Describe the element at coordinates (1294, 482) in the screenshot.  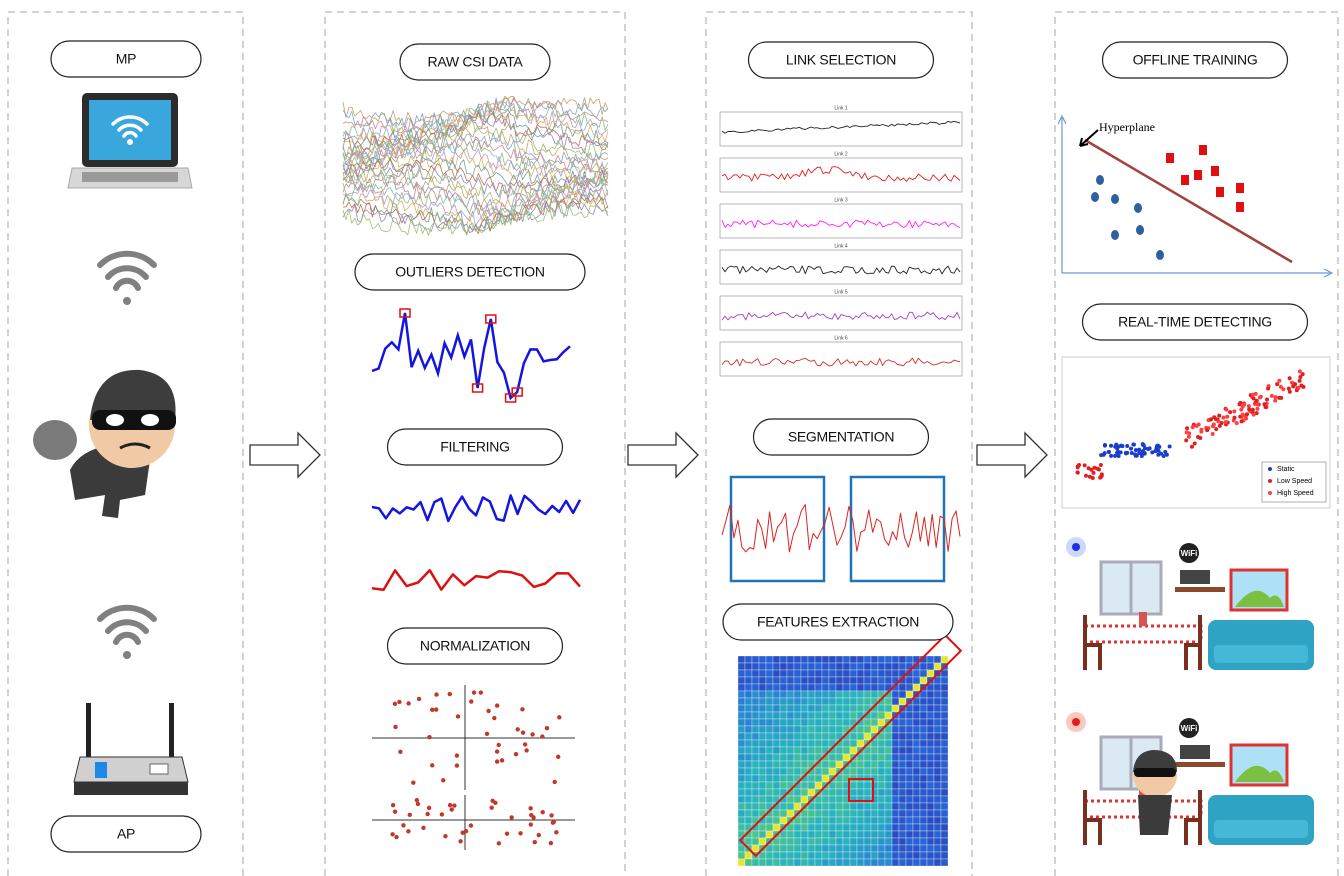
I see `detection-legend` at that location.